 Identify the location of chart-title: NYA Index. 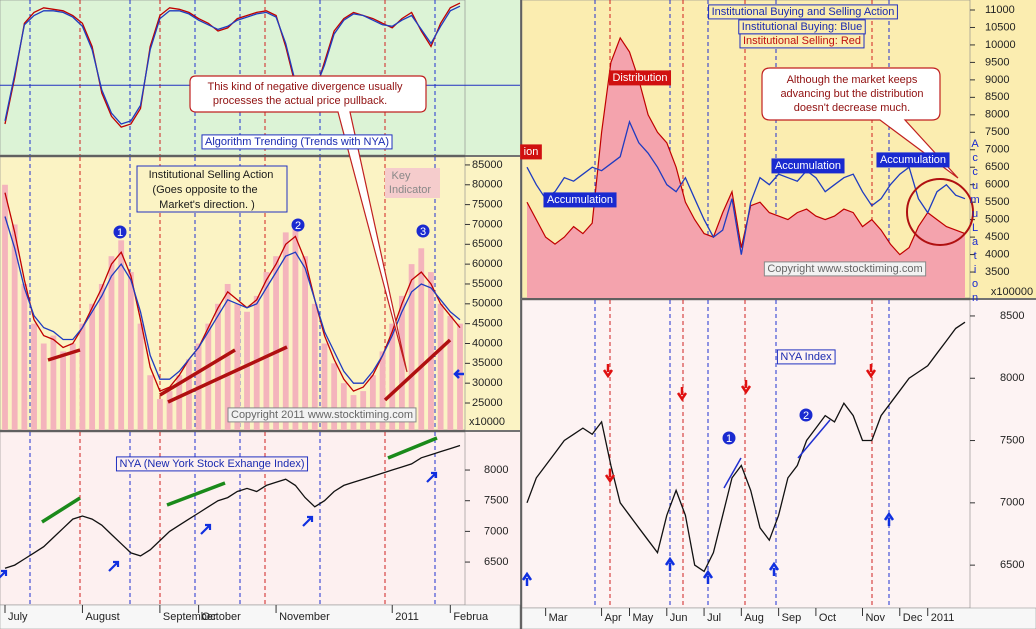
(806, 357).